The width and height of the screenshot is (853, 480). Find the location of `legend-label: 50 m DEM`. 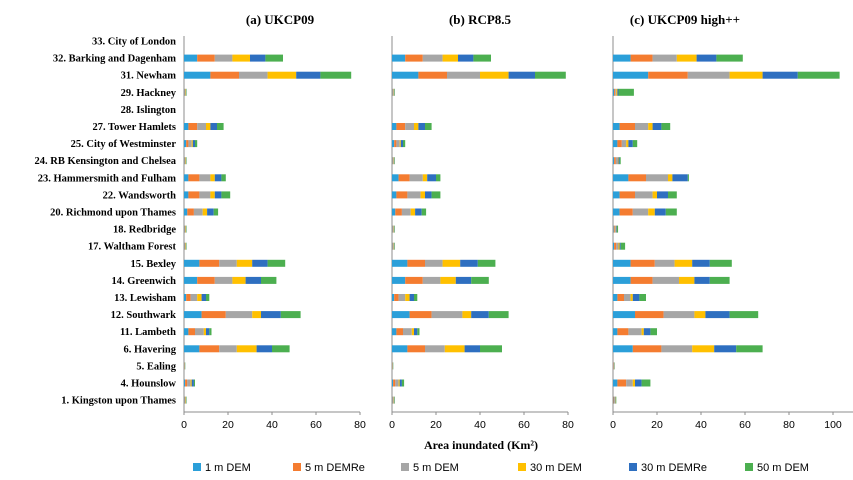

legend-label: 50 m DEM is located at coordinates (783, 468).